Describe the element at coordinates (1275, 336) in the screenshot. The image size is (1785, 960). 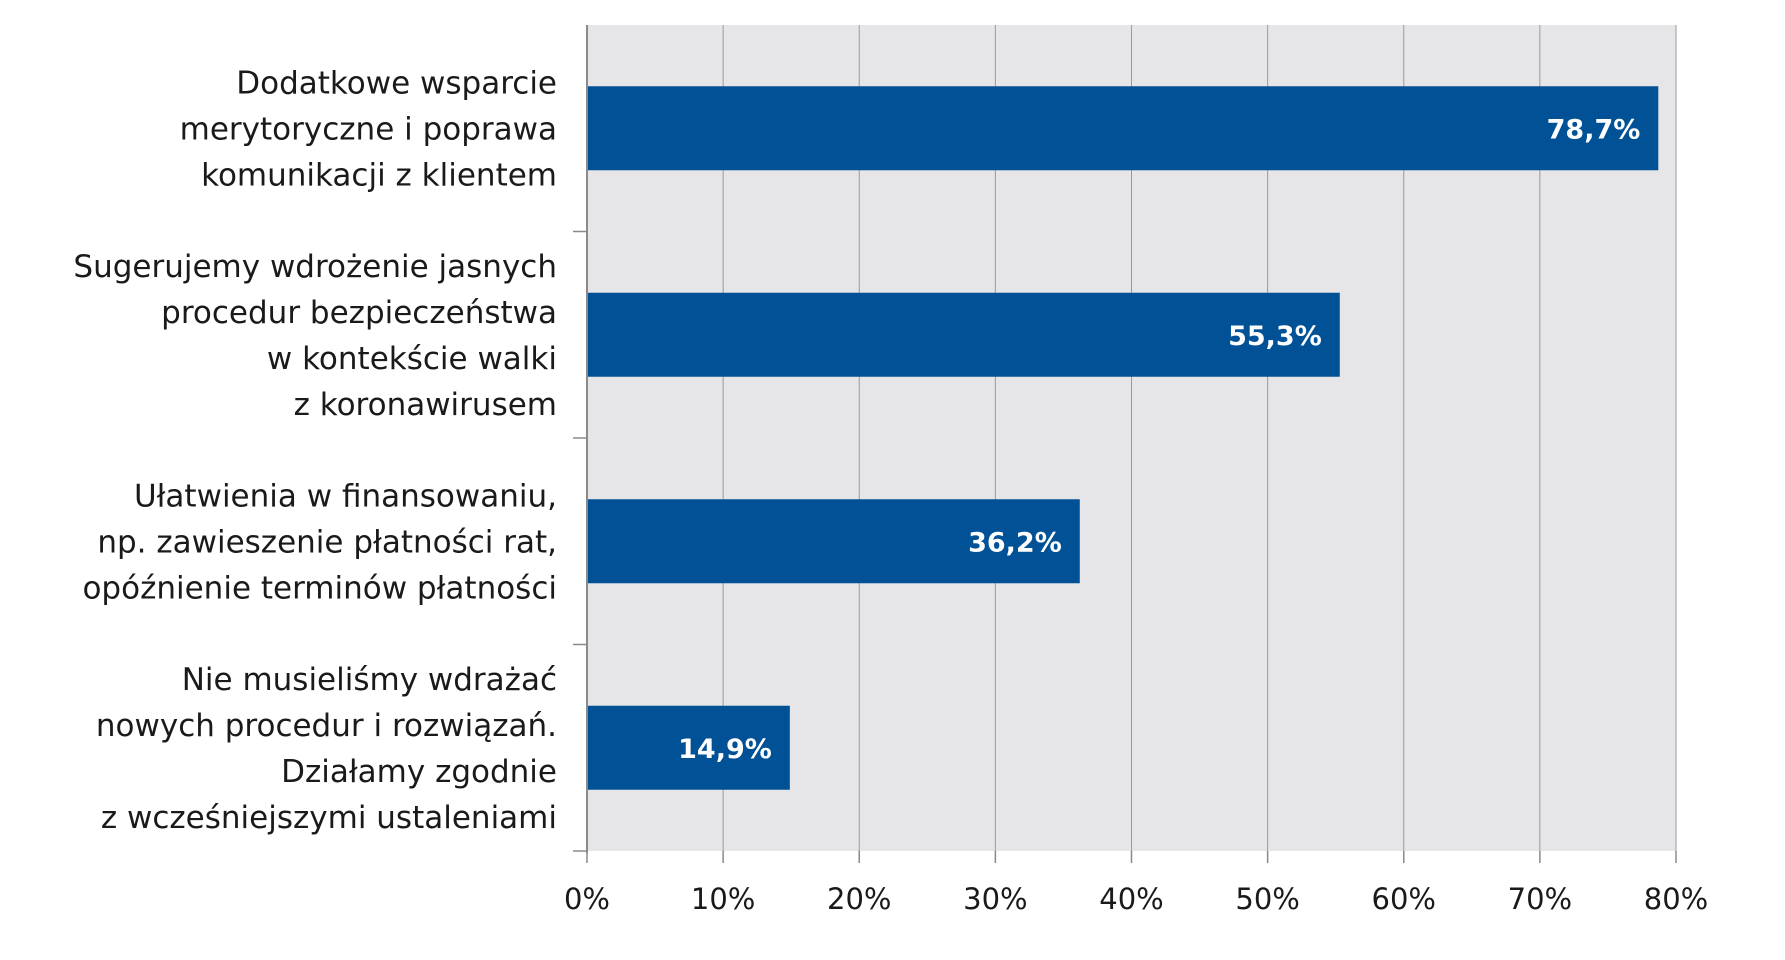
I see `data-label: 55,3%` at that location.